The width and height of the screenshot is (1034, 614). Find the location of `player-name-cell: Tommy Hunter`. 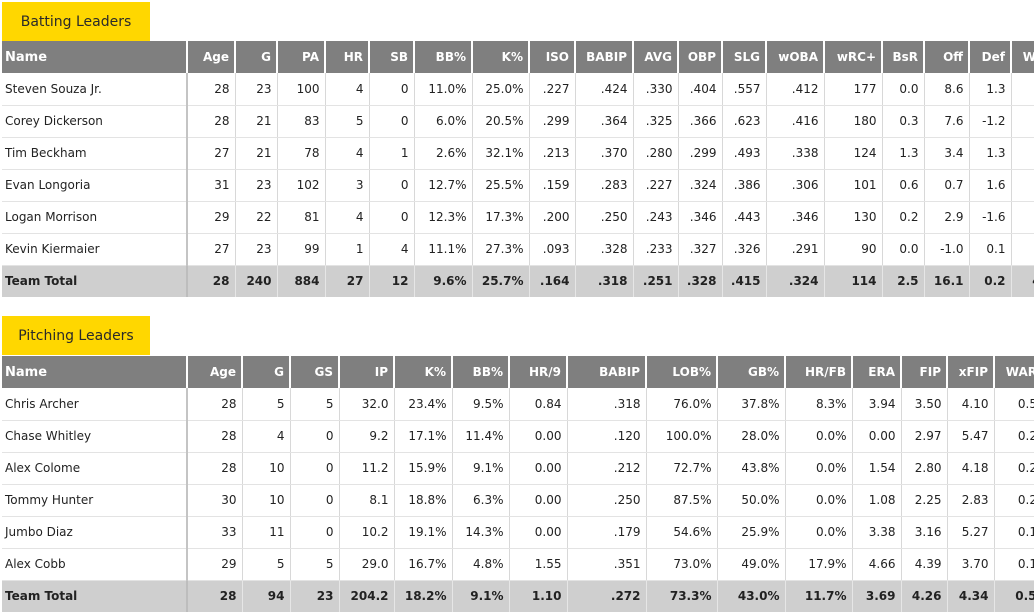

player-name-cell: Tommy Hunter is located at coordinates (95, 500).